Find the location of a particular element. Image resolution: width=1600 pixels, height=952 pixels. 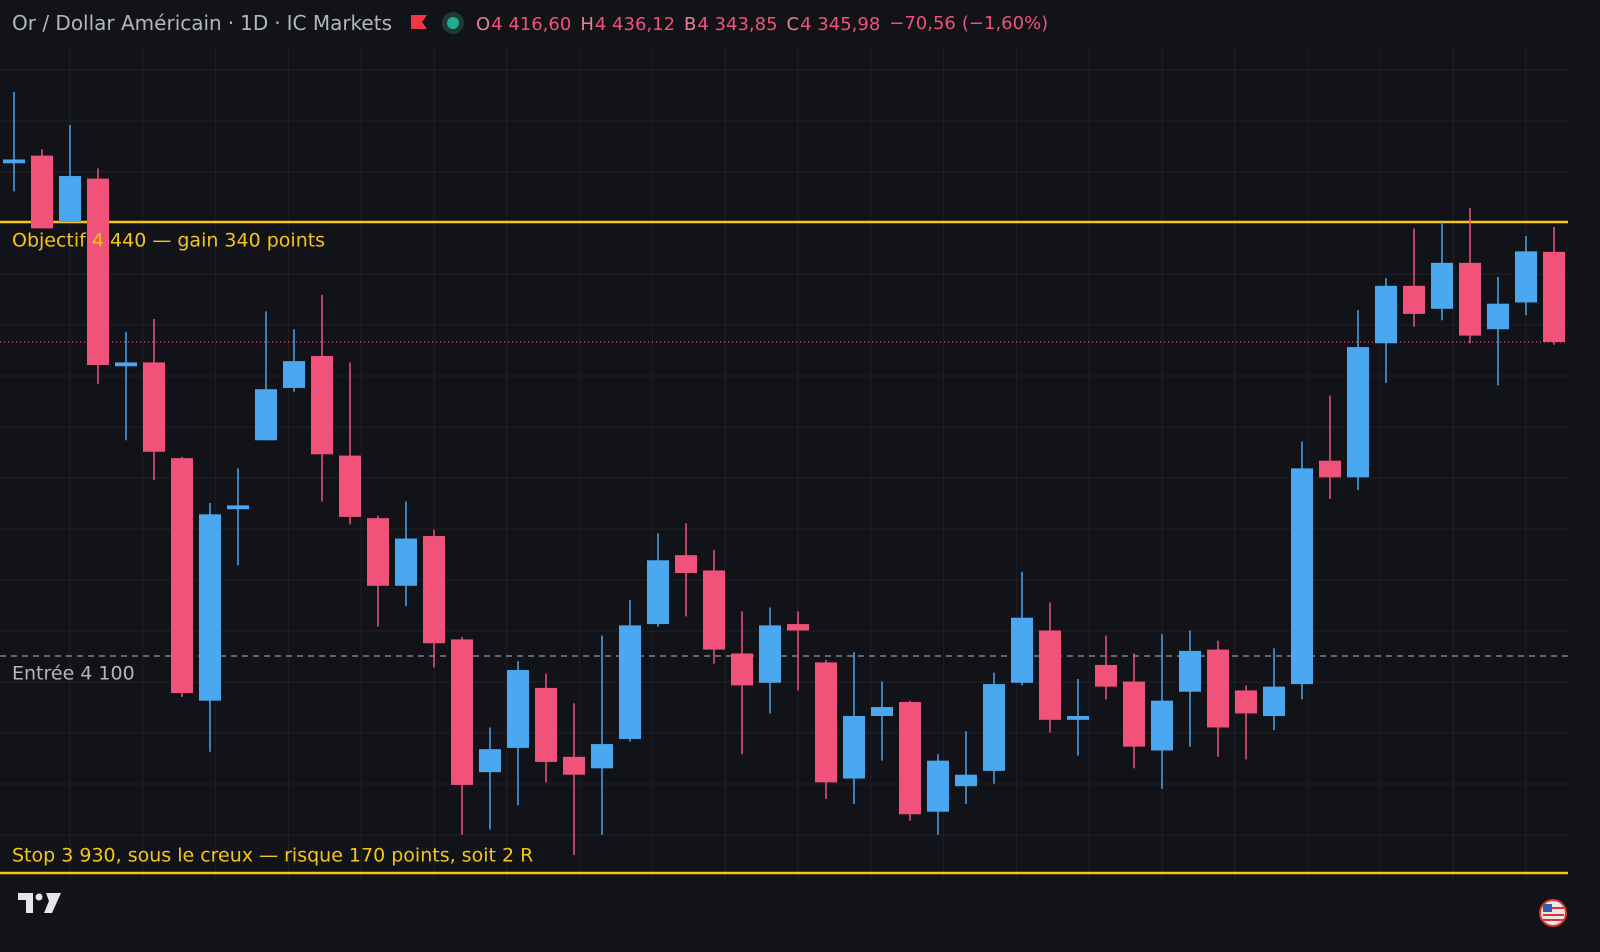

ohlc-value: 4 345,98 is located at coordinates (840, 24).